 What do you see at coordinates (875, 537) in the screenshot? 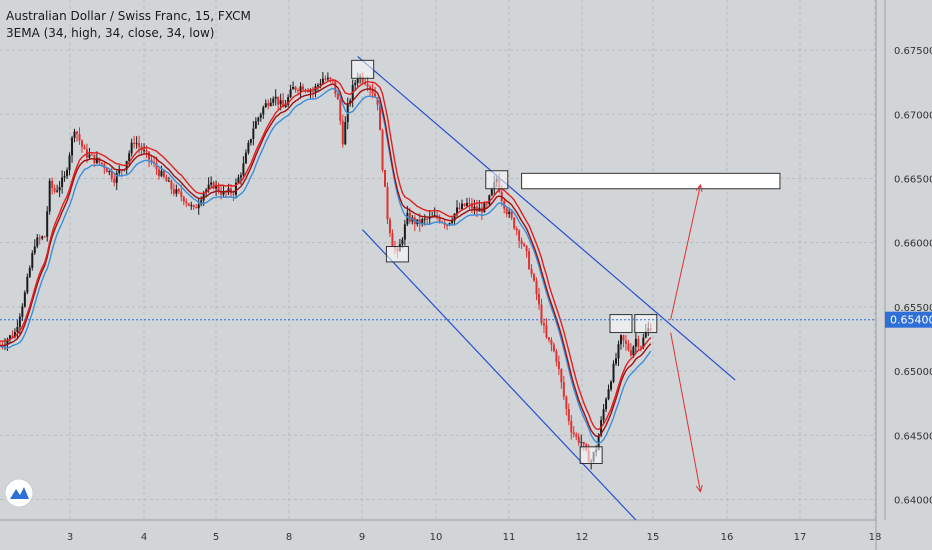
I see `x-tick-label: 18` at bounding box center [875, 537].